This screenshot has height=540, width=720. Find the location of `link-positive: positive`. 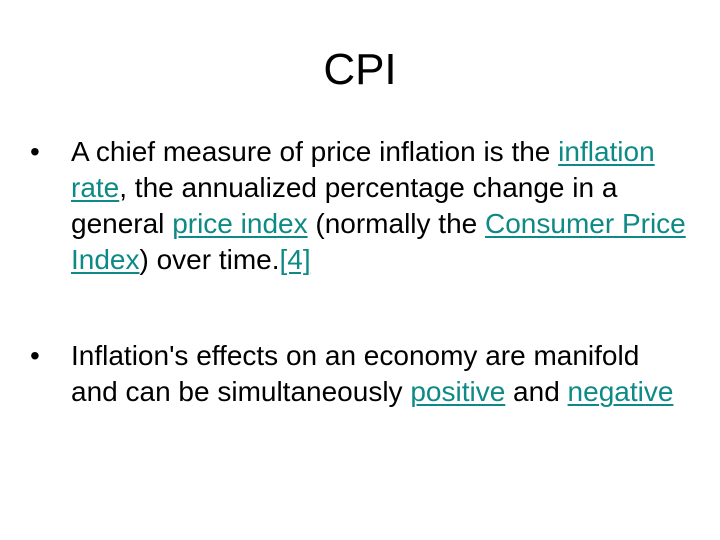

link-positive: positive is located at coordinates (458, 391).